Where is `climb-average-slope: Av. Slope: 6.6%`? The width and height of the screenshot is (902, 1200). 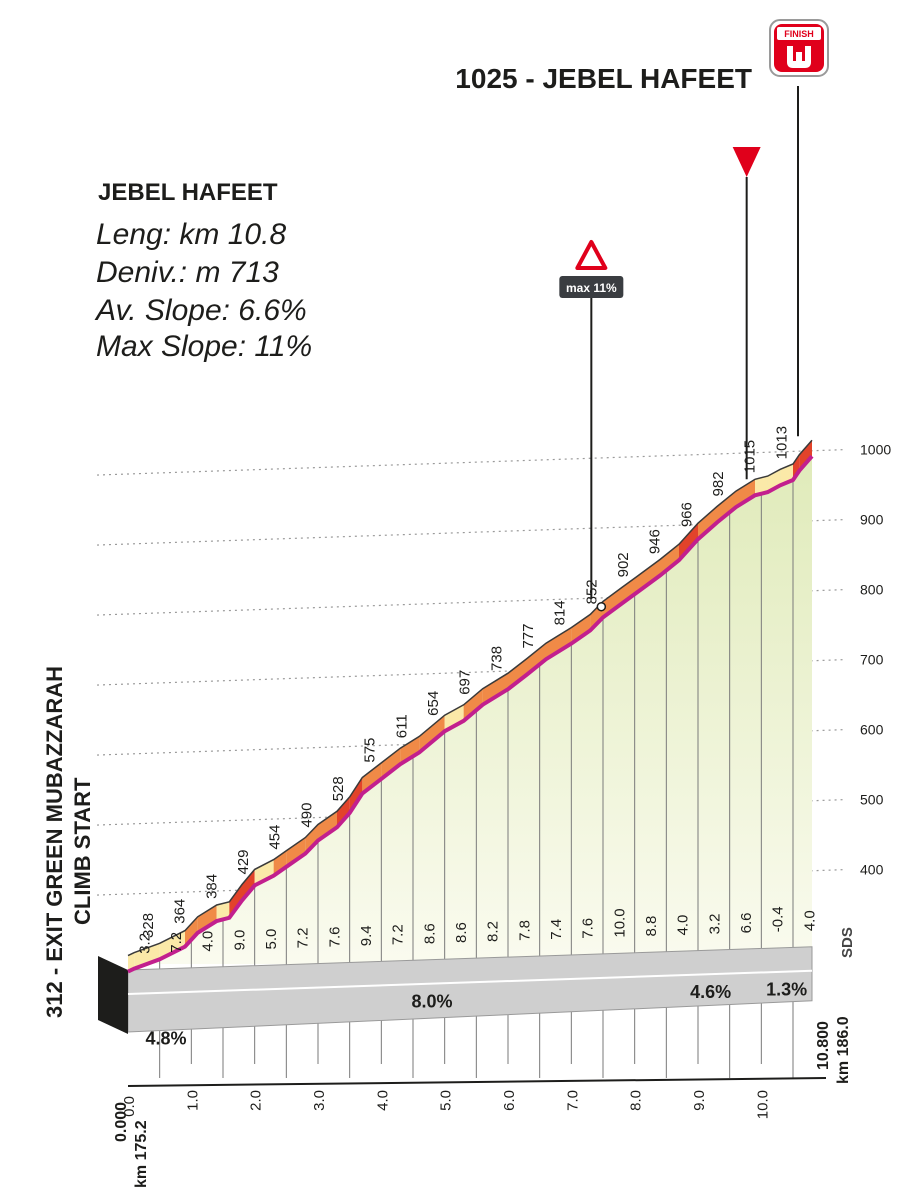 climb-average-slope: Av. Slope: 6.6% is located at coordinates (200, 310).